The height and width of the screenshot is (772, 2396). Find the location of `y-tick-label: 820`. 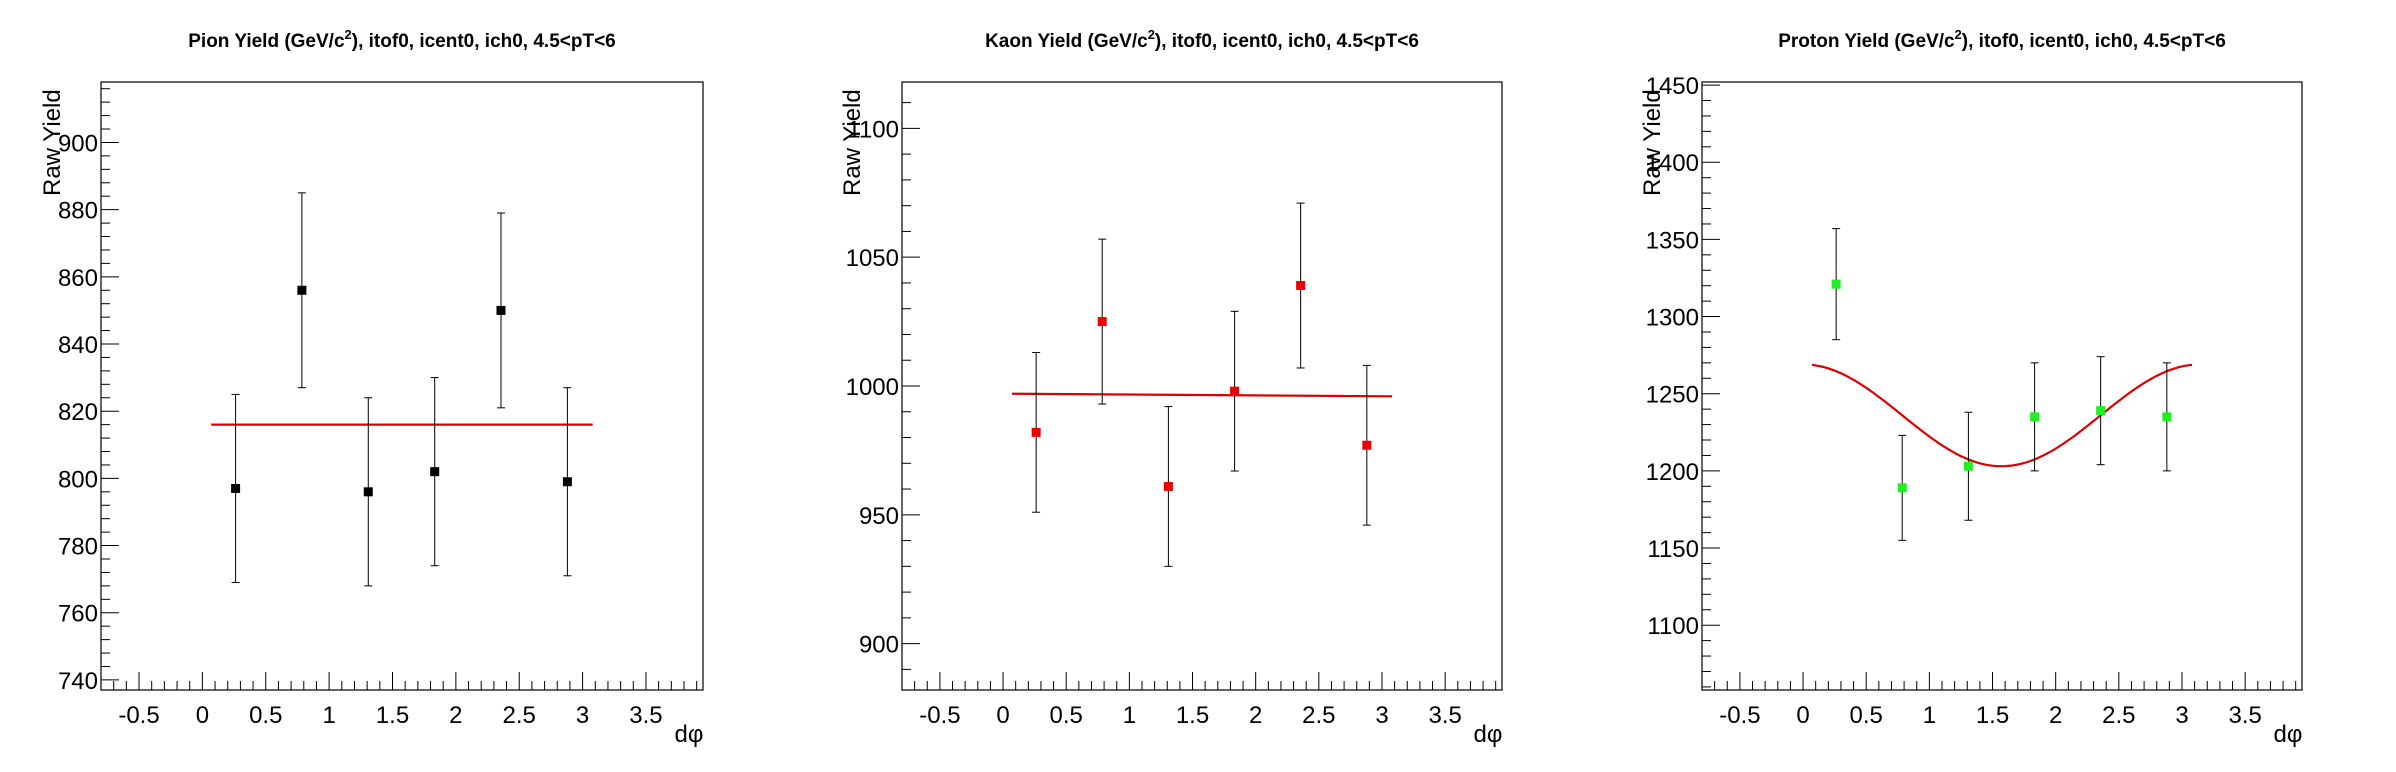

y-tick-label: 820 is located at coordinates (78, 412).